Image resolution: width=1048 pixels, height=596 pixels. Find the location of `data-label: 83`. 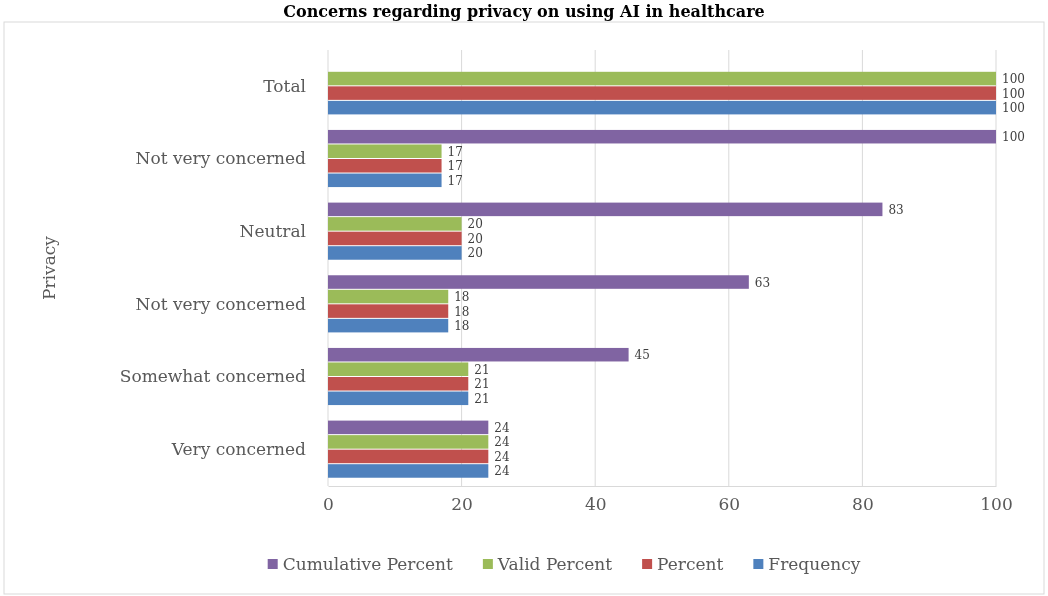

data-label: 83 is located at coordinates (896, 209).